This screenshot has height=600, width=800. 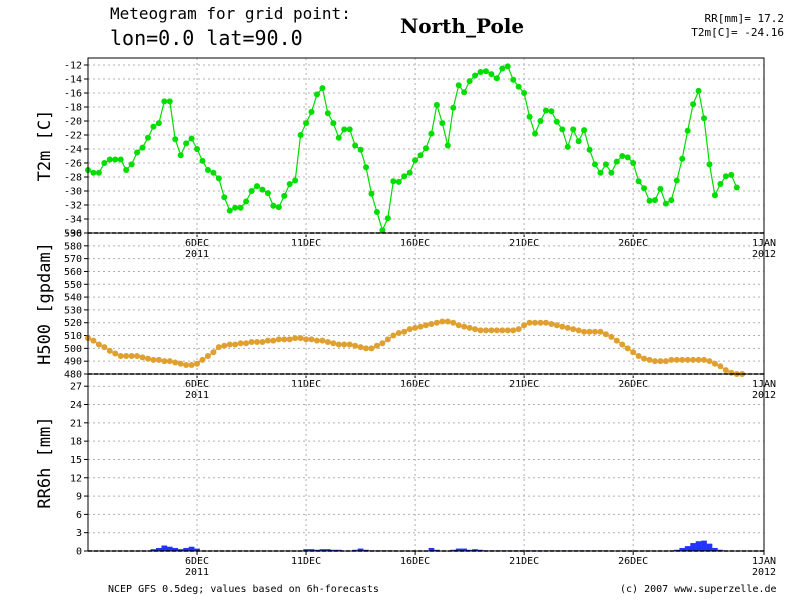 What do you see at coordinates (462, 26) in the screenshot?
I see `station-name: North_Pole` at bounding box center [462, 26].